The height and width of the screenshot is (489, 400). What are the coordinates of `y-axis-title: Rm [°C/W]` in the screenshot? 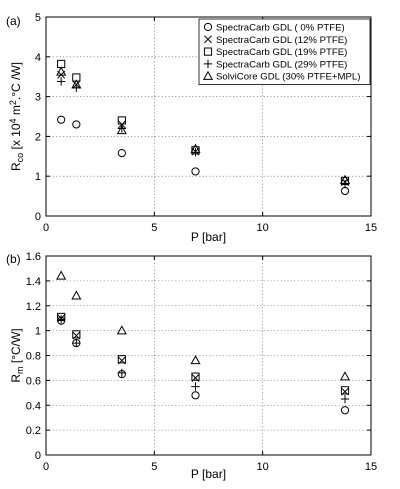 It's located at (17, 355).